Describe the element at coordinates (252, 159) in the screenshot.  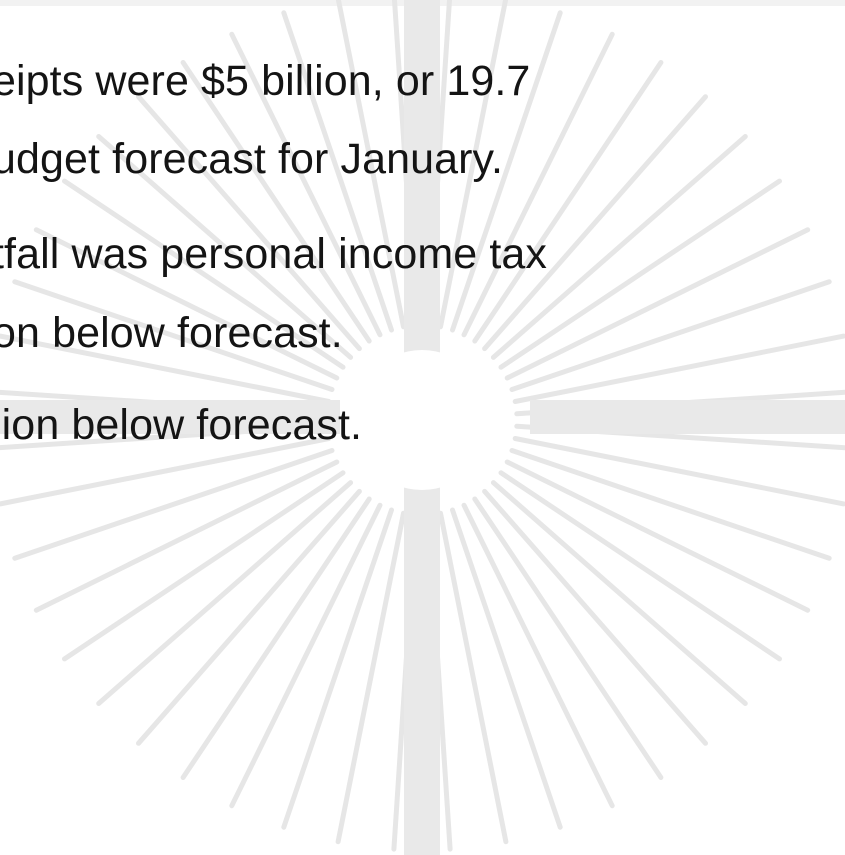
I see `bullet-1-line-2: udget forecast for January.` at that location.